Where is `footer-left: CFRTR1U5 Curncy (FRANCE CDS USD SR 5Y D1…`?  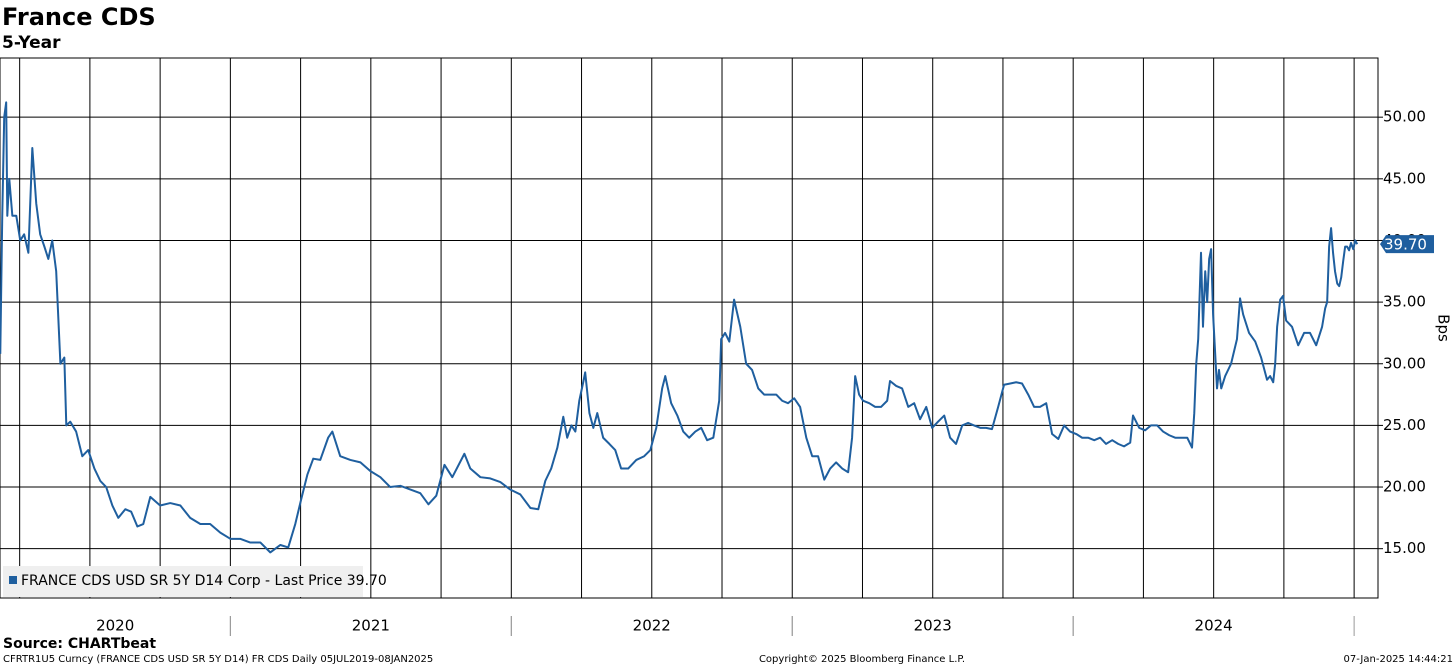
footer-left: CFRTR1U5 Curncy (FRANCE CDS USD SR 5Y D1… is located at coordinates (218, 659).